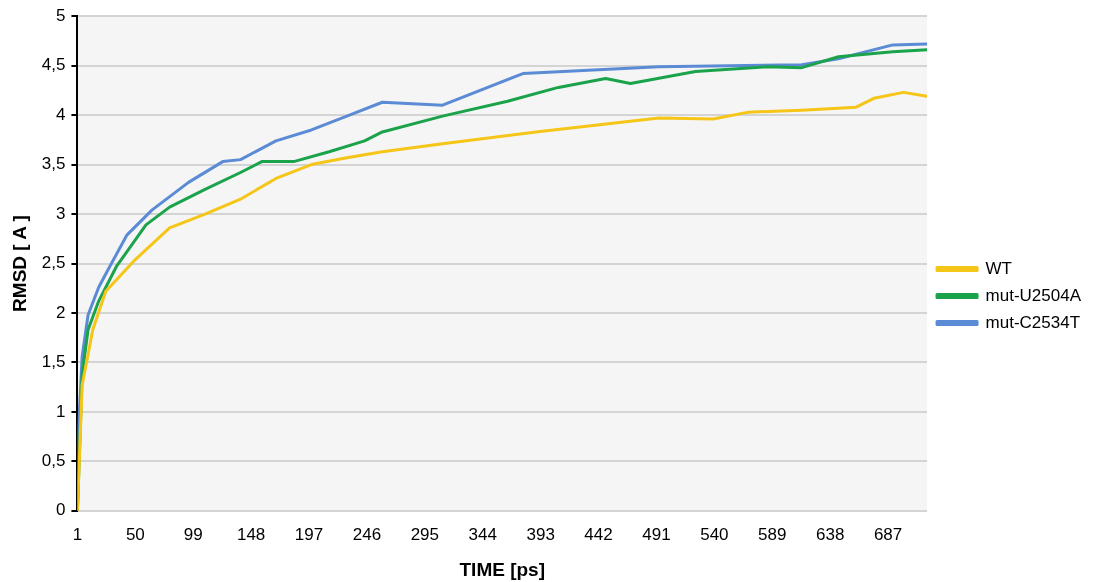 The width and height of the screenshot is (1101, 582). Describe the element at coordinates (482, 534) in the screenshot. I see `x-tick-label: 344` at that location.